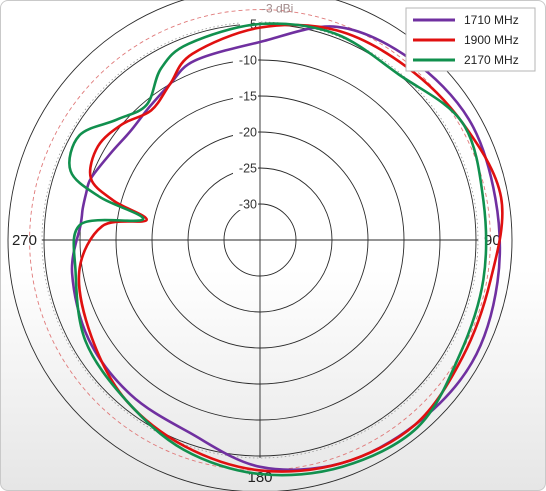 The height and width of the screenshot is (491, 546). I want to click on legend-entry: 1710 MHz, so click(491, 20).